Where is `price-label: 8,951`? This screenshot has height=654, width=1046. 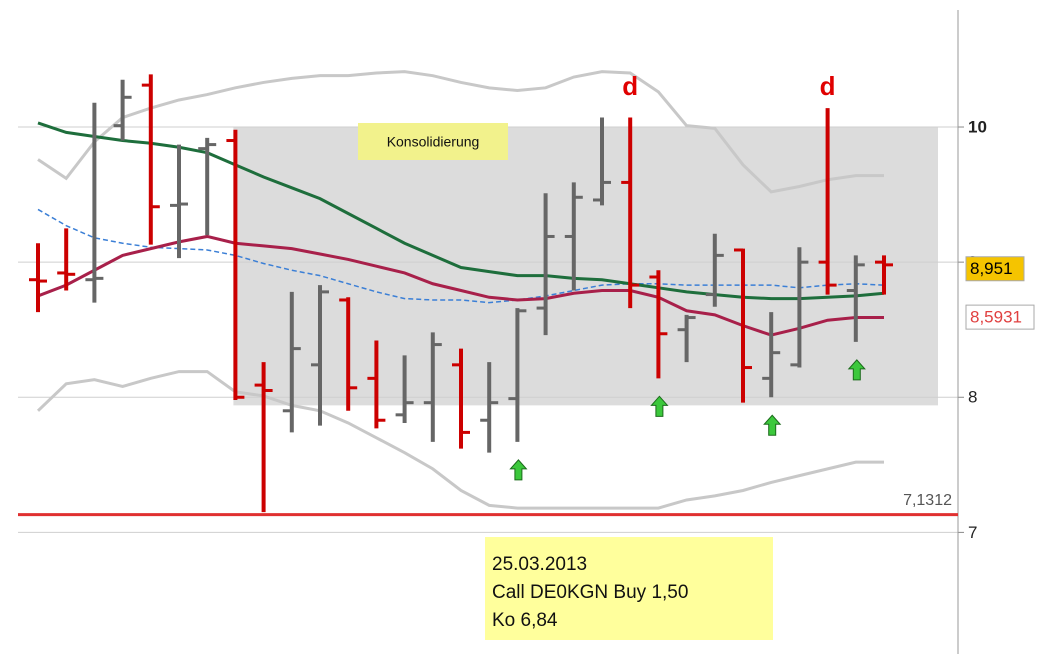
price-label: 8,951 is located at coordinates (991, 268).